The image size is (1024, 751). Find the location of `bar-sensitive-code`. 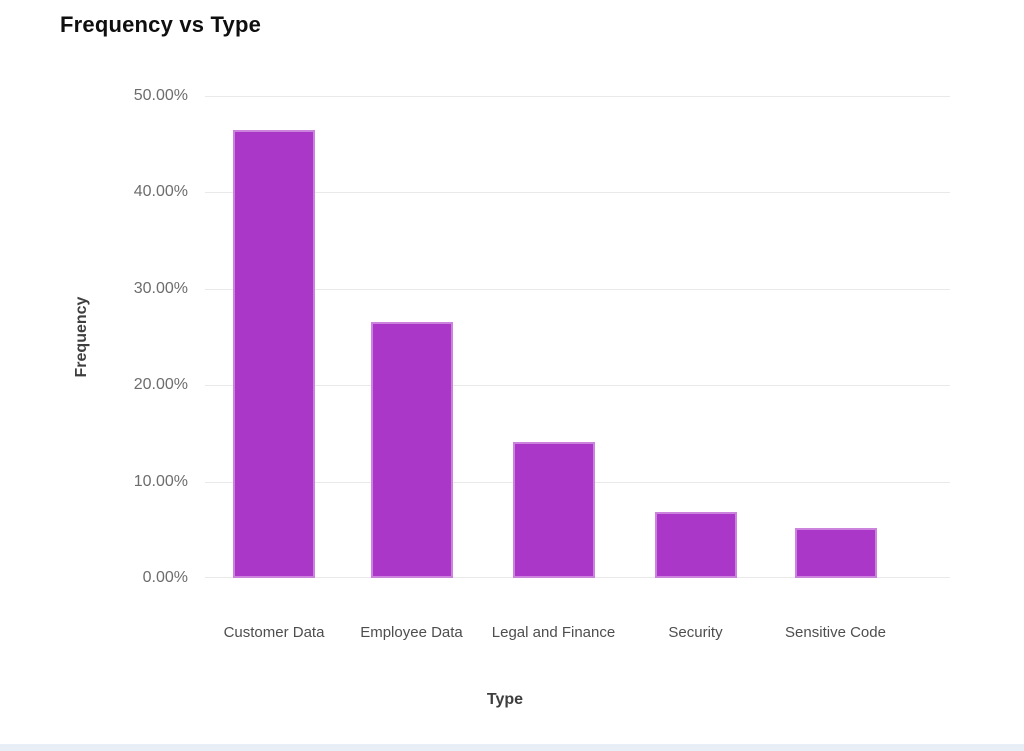

bar-sensitive-code is located at coordinates (835, 552).